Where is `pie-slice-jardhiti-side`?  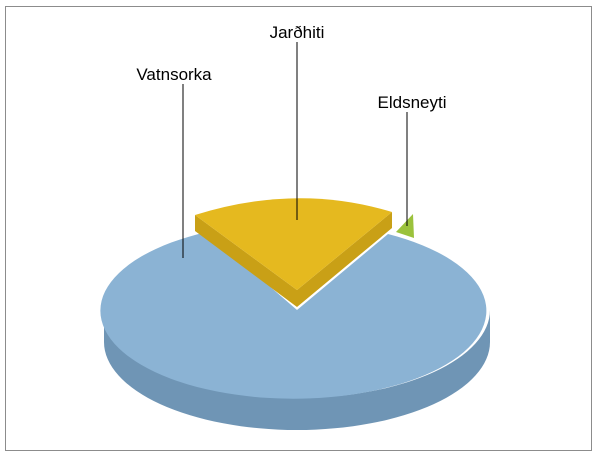 pie-slice-jardhiti-side is located at coordinates (293, 259).